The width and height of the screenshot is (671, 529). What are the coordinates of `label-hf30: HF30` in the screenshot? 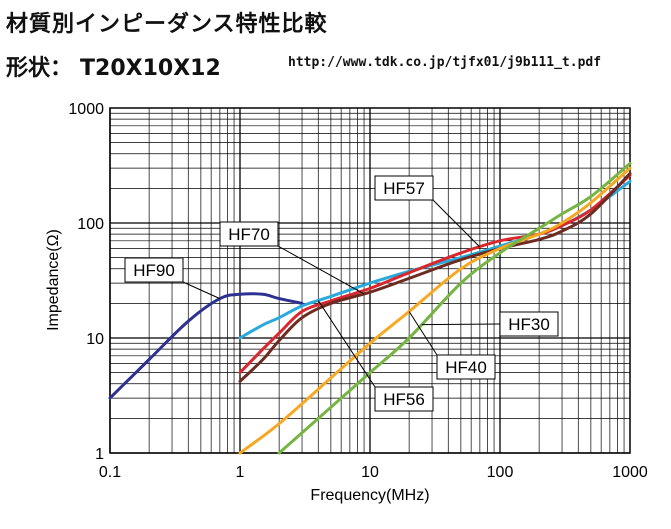 It's located at (529, 324).